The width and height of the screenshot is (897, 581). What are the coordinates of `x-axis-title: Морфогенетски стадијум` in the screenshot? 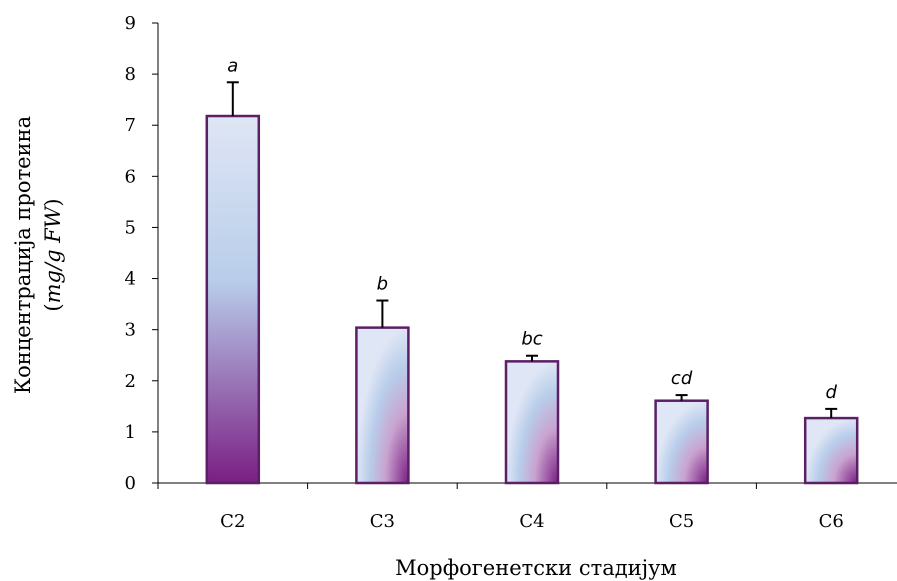 It's located at (536, 568).